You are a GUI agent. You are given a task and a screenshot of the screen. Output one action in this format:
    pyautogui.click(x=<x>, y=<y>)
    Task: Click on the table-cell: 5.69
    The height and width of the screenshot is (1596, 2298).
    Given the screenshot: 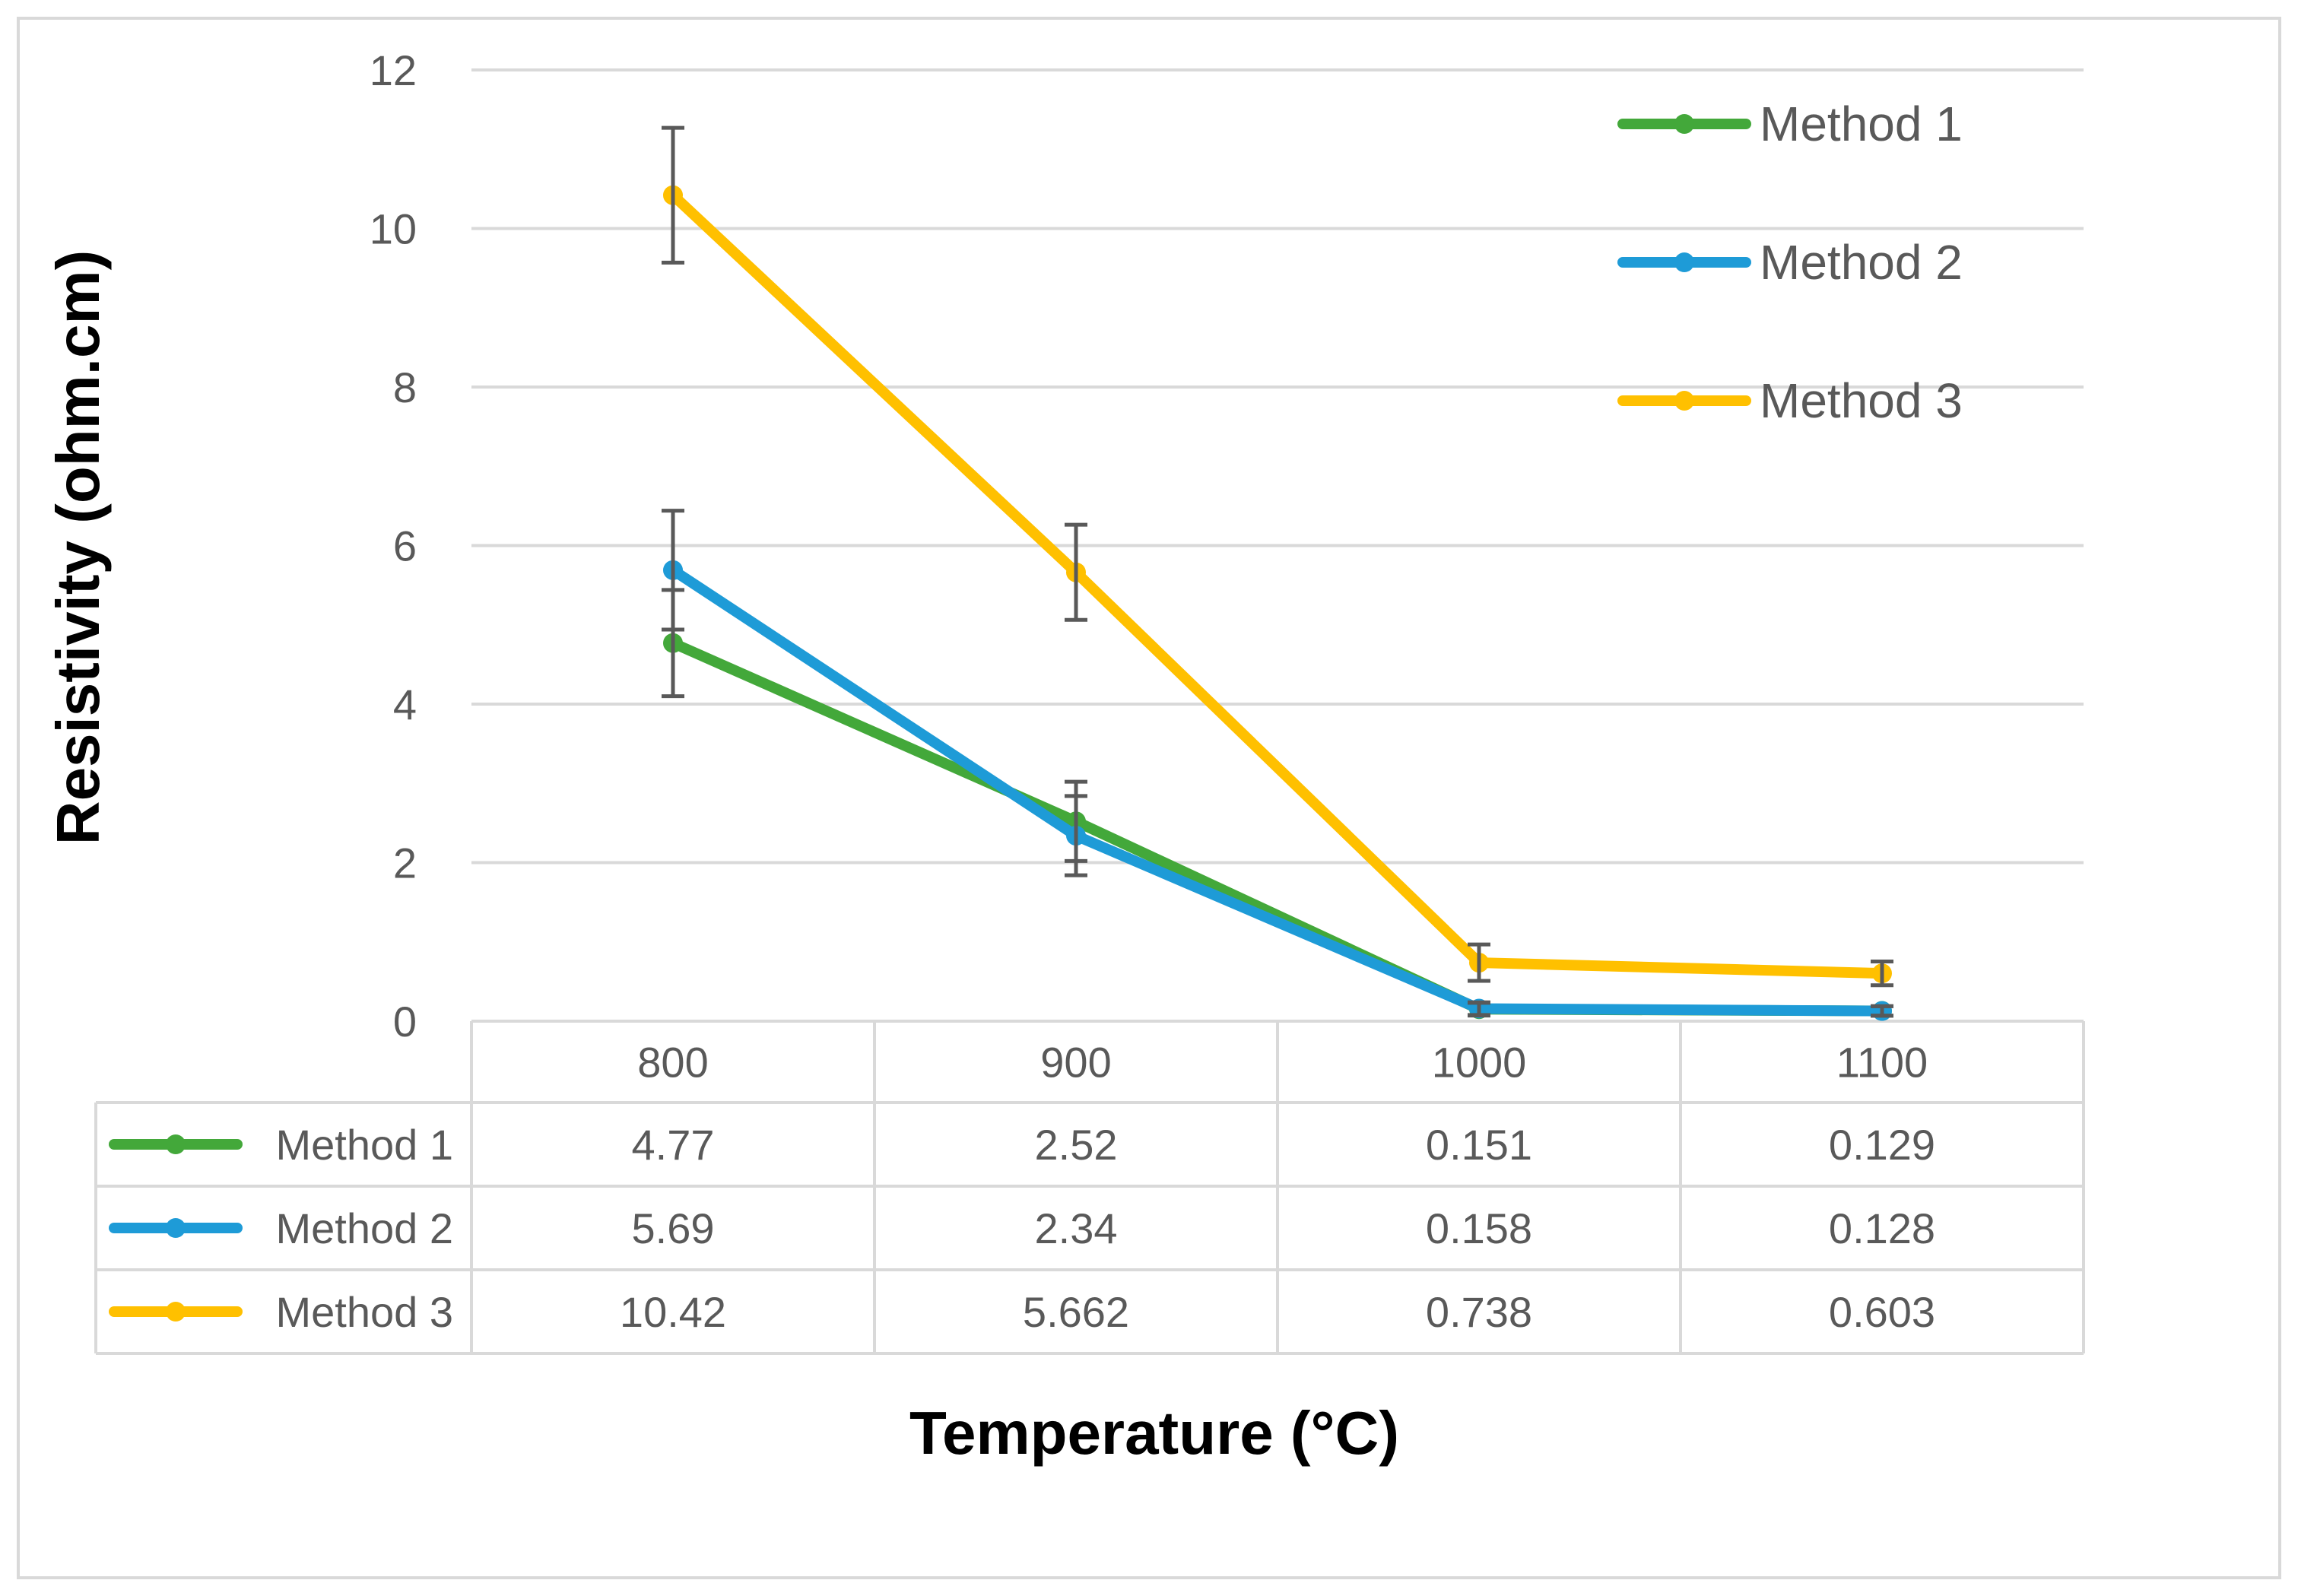 What is the action you would take?
    pyautogui.click(x=673, y=1228)
    